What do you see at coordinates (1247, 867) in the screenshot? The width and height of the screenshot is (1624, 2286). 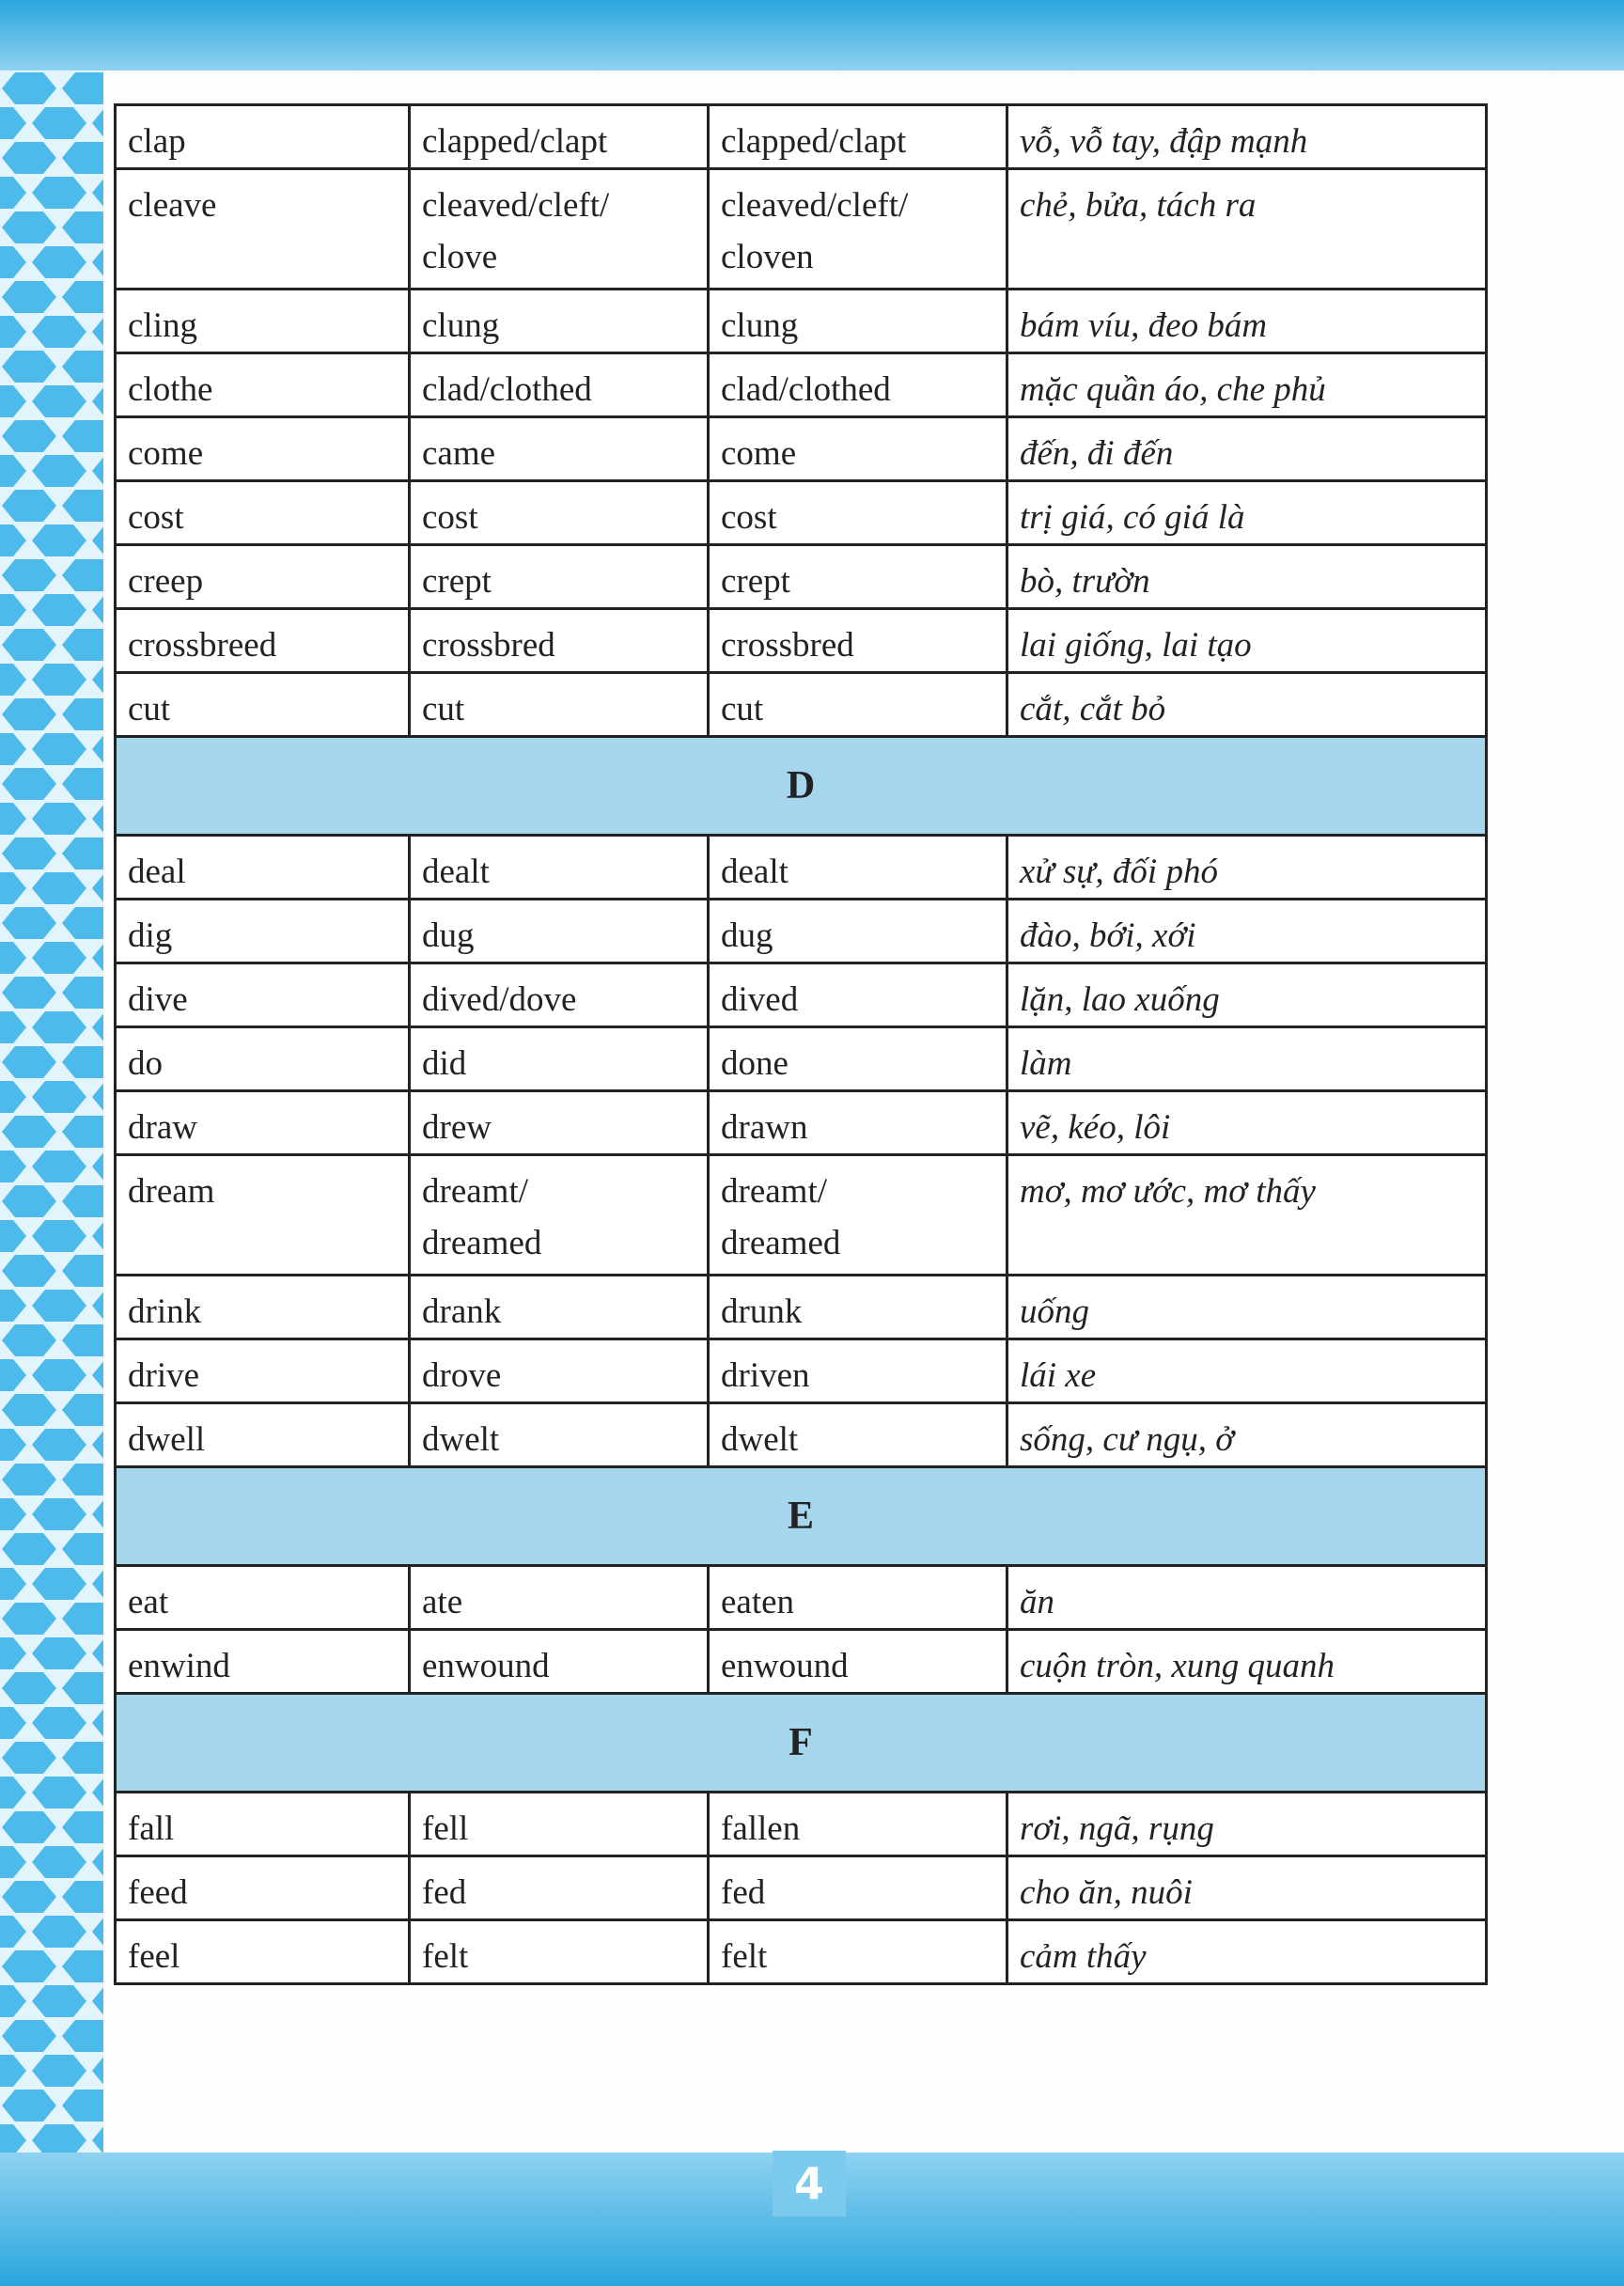 I see `meaning: xử sự, đối phó` at bounding box center [1247, 867].